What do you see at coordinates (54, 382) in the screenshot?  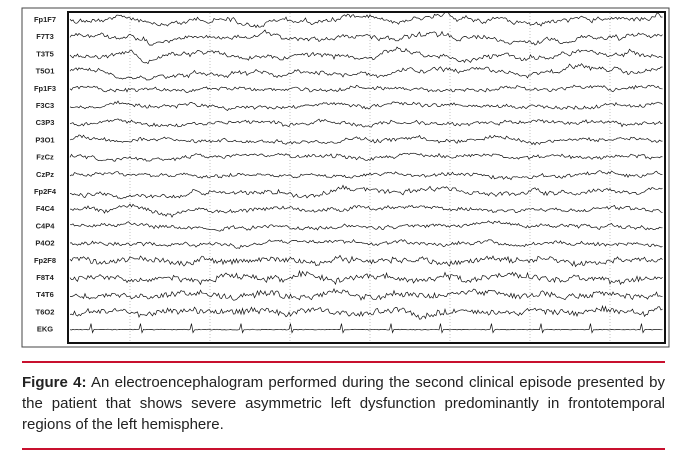 I see `caption-label: Figure 4:` at bounding box center [54, 382].